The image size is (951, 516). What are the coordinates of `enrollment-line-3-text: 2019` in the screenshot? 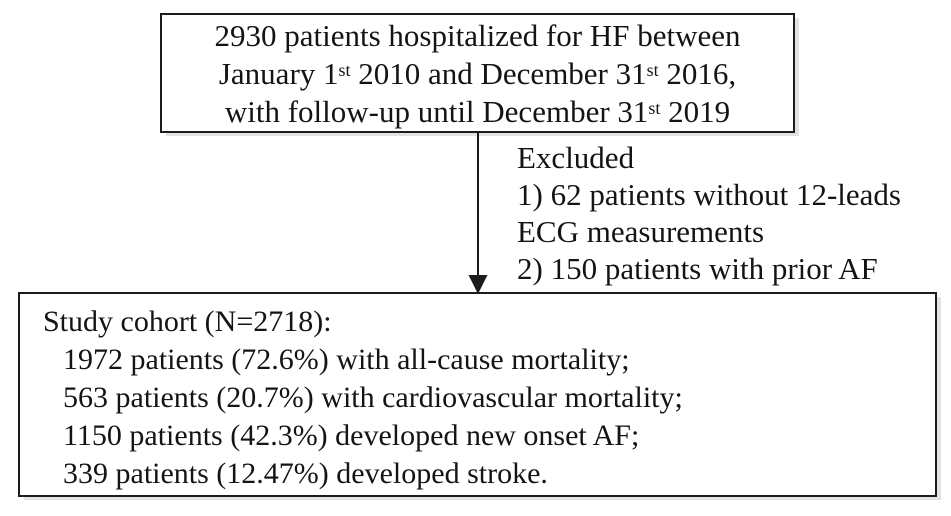 It's located at (695, 111).